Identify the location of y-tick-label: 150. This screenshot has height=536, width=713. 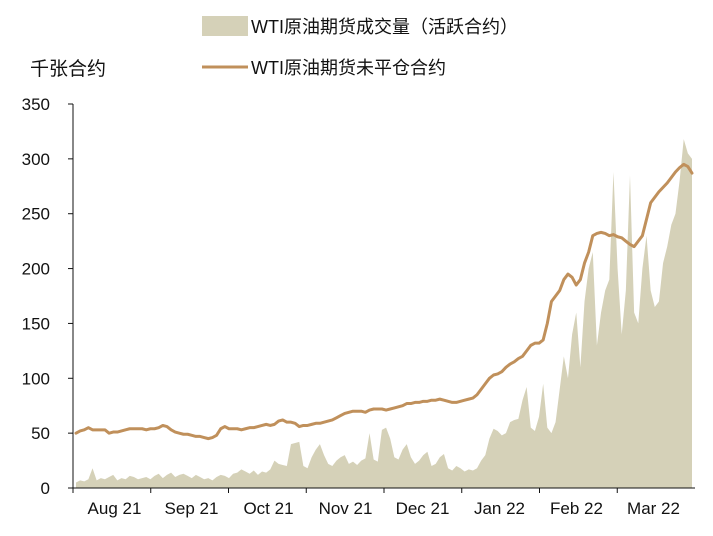
(36, 323).